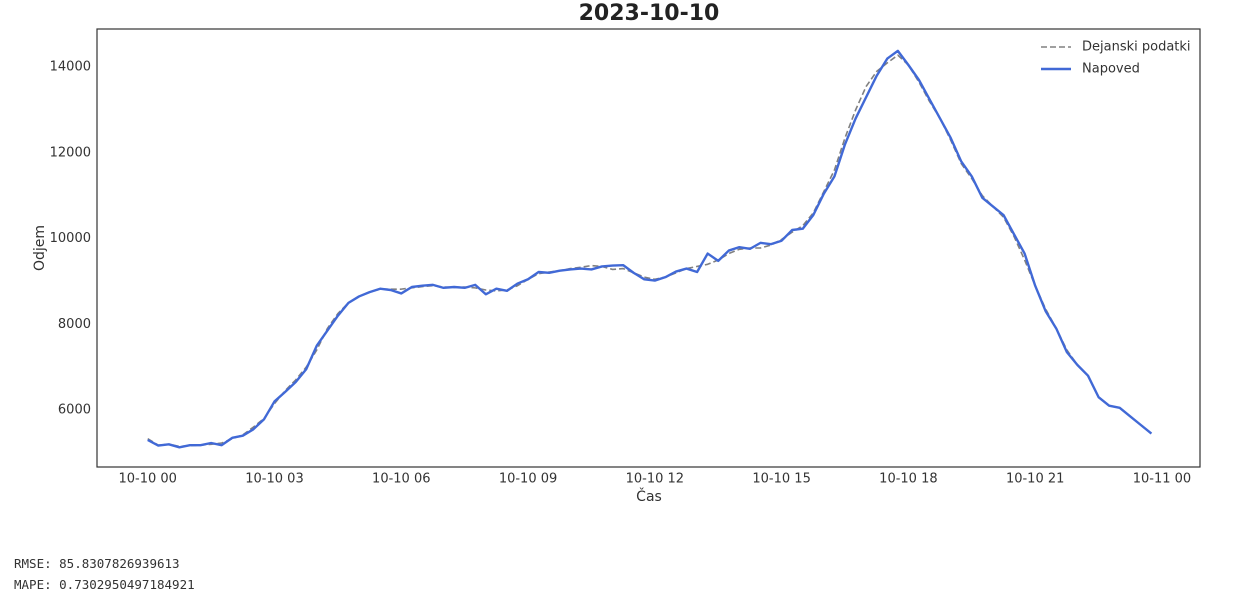 This screenshot has height=610, width=1256. Describe the element at coordinates (649, 496) in the screenshot. I see `x-axis-label: Čas` at that location.